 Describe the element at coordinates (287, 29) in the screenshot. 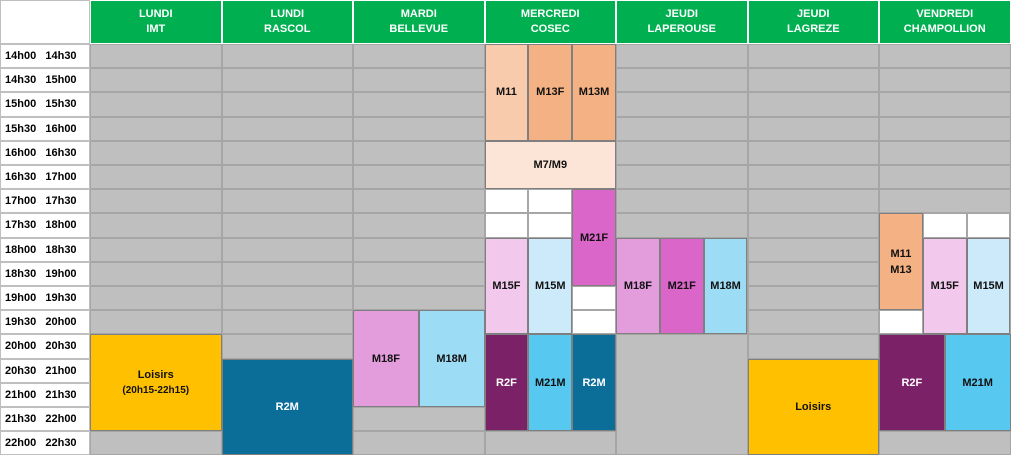

I see `venue-name: RASCOL` at that location.